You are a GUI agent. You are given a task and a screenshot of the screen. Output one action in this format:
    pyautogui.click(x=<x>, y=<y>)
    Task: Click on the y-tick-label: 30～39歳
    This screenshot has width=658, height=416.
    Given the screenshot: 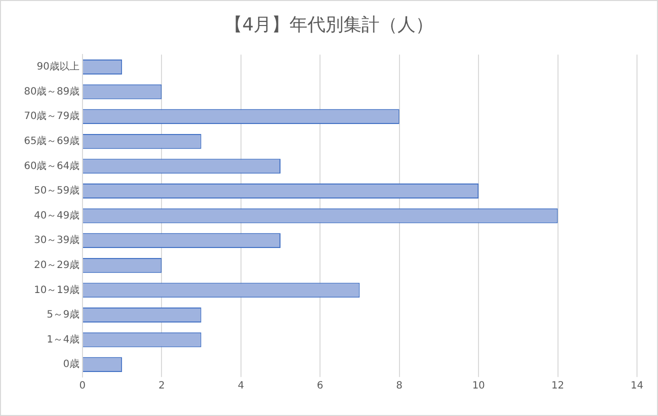 What is the action you would take?
    pyautogui.click(x=57, y=240)
    